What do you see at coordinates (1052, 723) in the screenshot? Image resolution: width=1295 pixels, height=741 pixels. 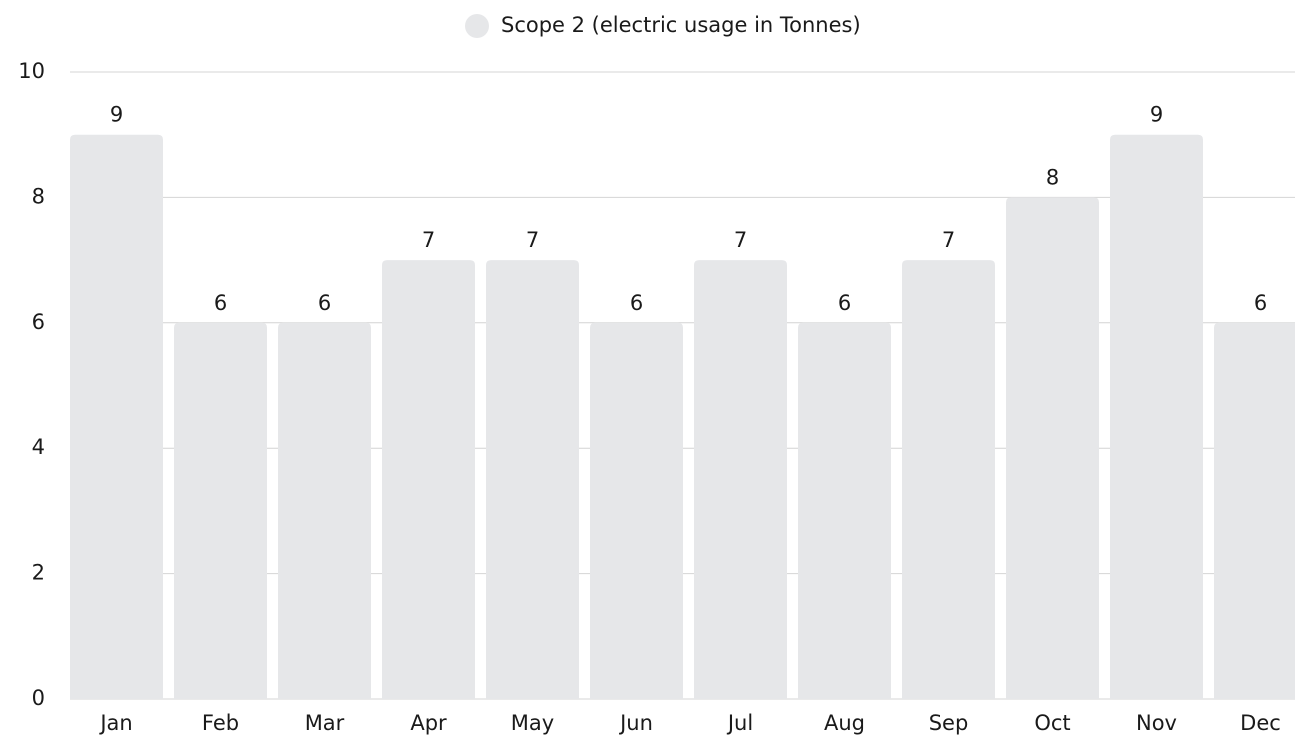 I see `x-tick-label: Oct` at bounding box center [1052, 723].